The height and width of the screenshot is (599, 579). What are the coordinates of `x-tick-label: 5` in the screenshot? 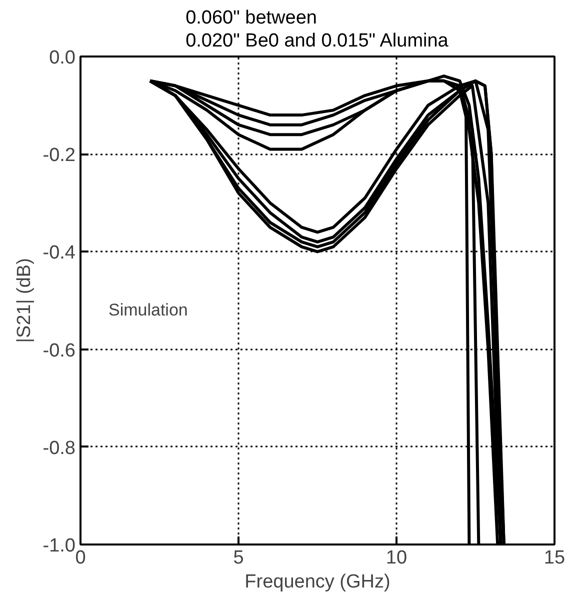 It's located at (238, 558).